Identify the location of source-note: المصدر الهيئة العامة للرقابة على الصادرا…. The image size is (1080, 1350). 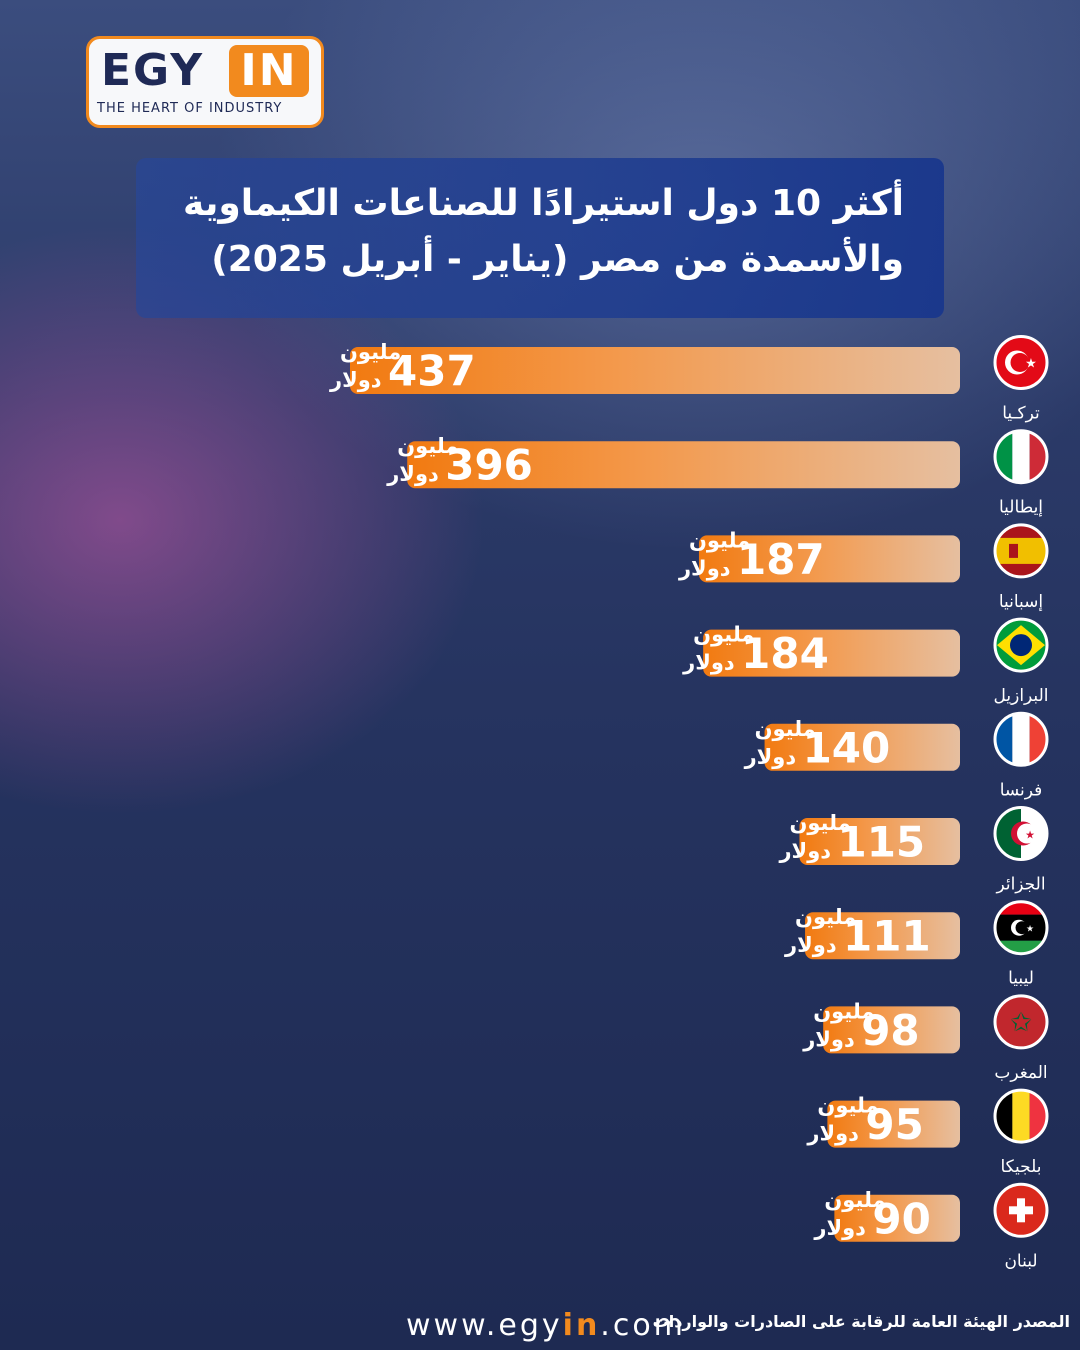
(861, 1321).